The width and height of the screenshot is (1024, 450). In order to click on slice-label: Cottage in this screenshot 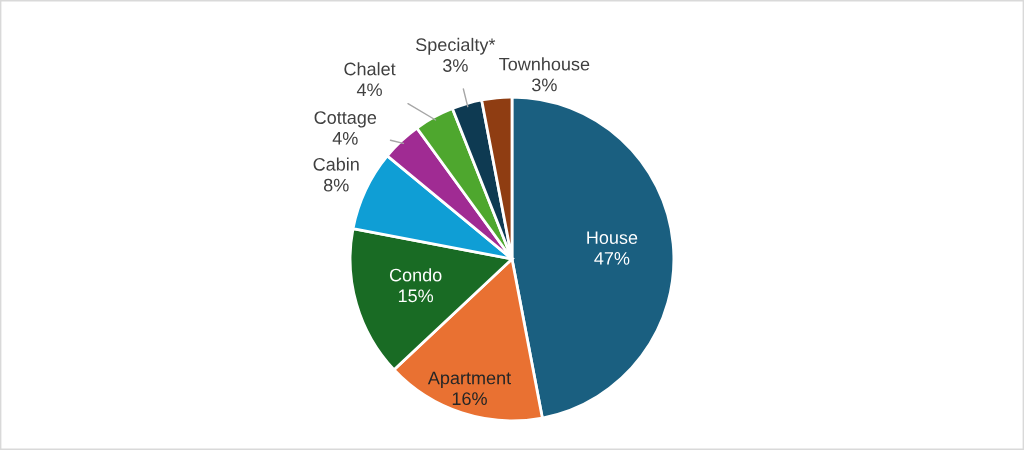, I will do `click(345, 119)`.